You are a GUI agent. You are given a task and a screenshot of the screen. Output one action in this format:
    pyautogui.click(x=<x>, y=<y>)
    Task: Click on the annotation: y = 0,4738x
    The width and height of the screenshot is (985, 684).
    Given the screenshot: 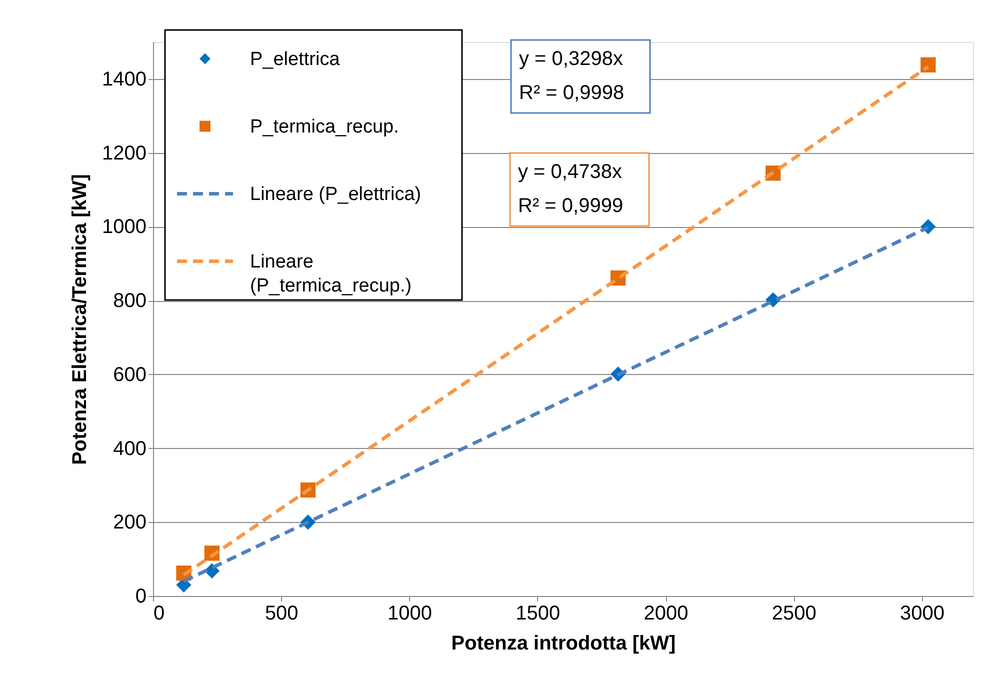 What is the action you would take?
    pyautogui.click(x=570, y=172)
    